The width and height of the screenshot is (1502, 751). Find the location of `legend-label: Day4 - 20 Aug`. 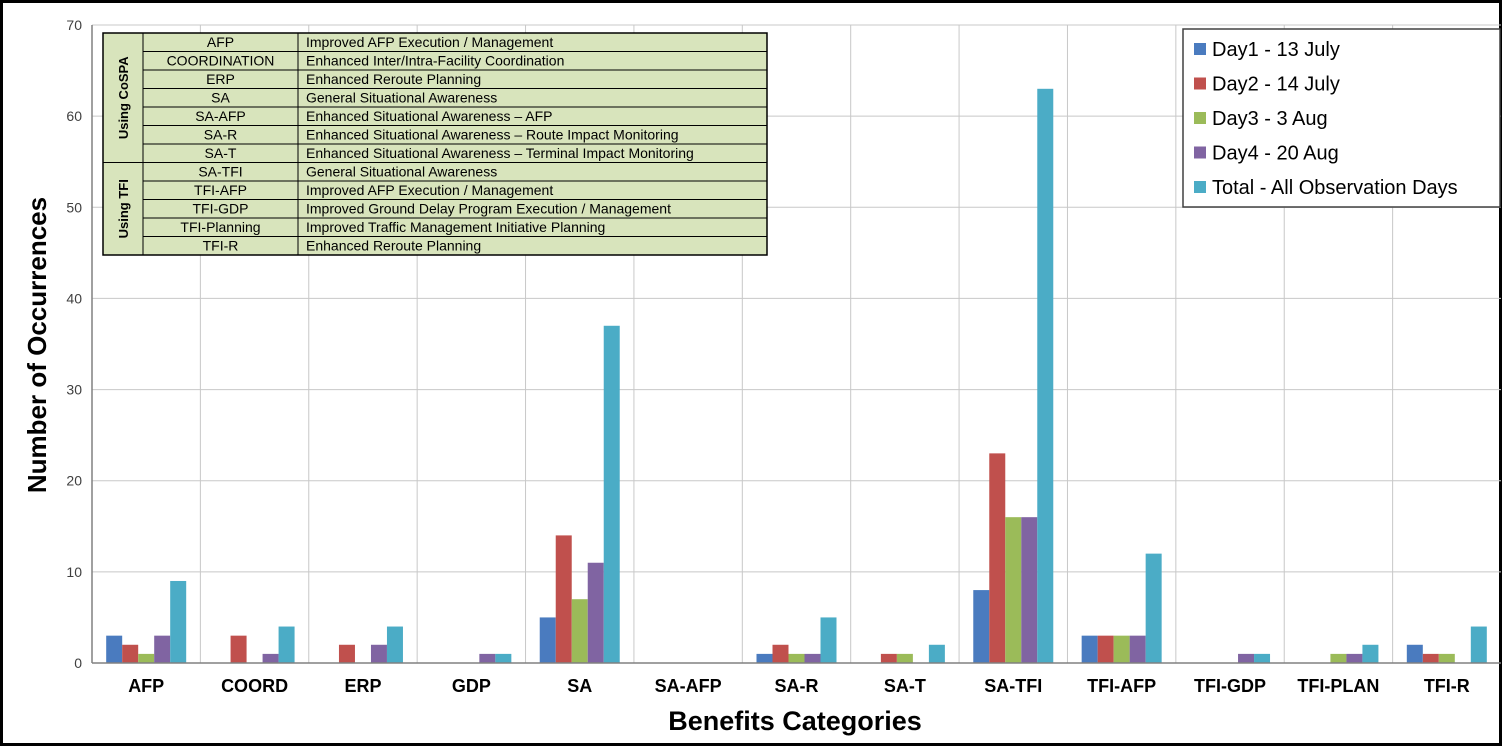

legend-label: Day4 - 20 Aug is located at coordinates (1275, 154).